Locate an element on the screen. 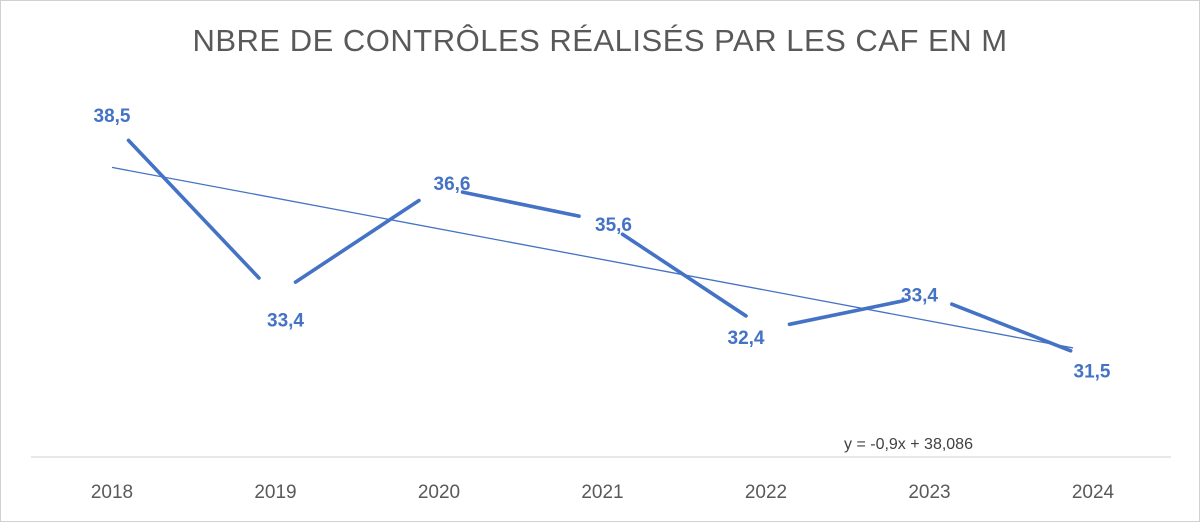 The image size is (1200, 522). data-label: 38,5 is located at coordinates (112, 116).